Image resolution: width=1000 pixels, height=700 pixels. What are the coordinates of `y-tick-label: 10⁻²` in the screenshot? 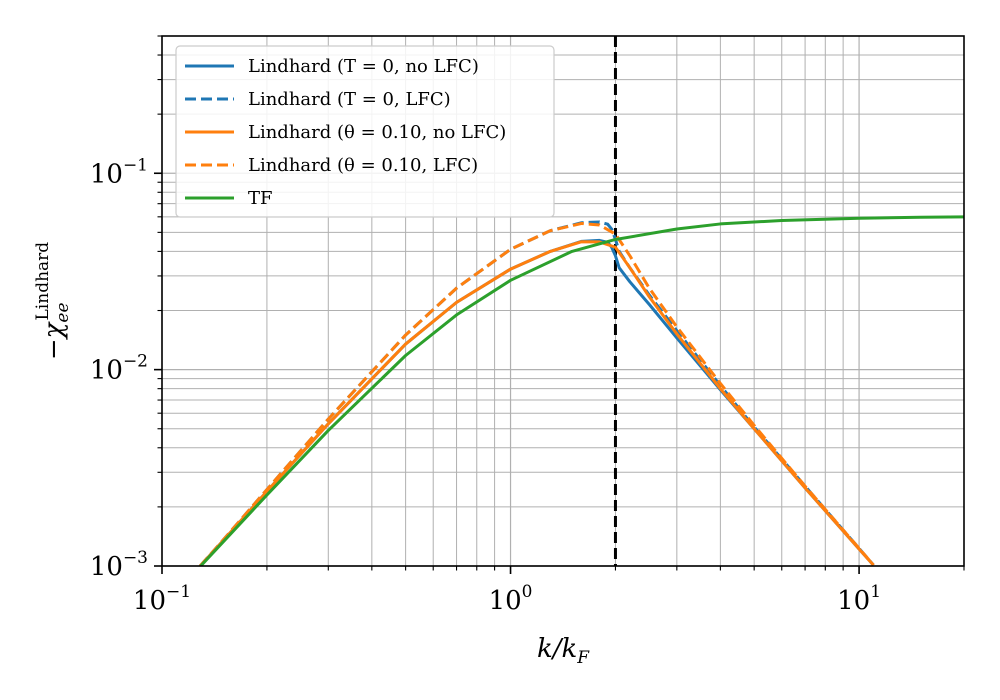 It's located at (119, 369).